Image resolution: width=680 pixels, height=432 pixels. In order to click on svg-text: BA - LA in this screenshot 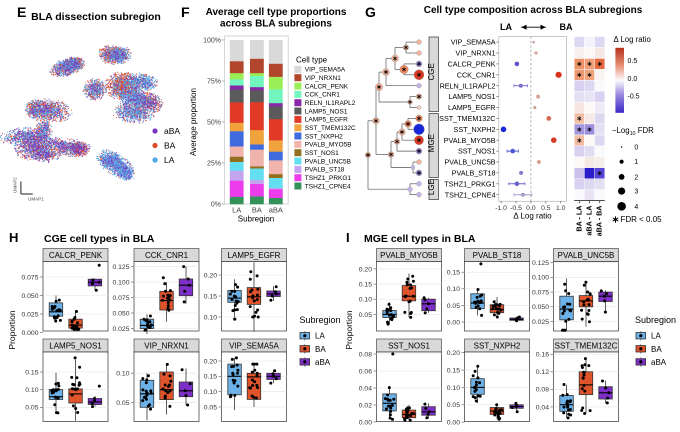, I will do `click(578, 219)`.